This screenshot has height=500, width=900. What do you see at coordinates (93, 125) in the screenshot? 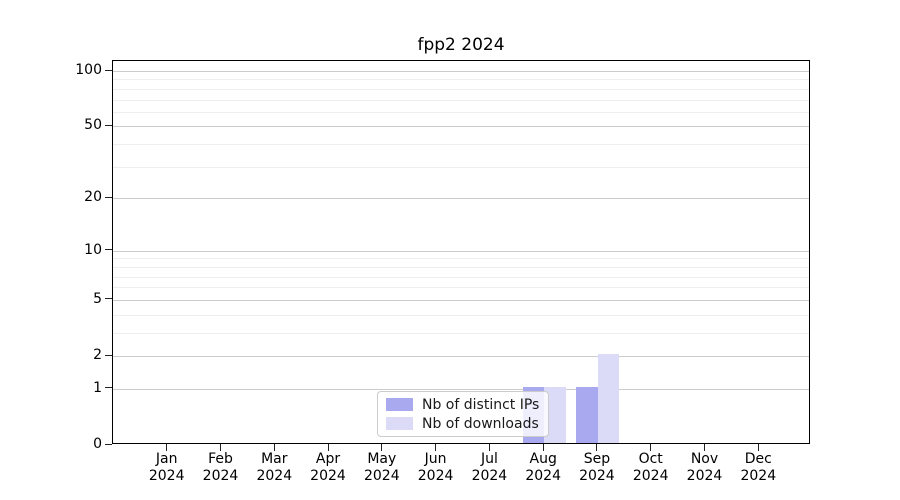
I see `y-tick-label: 50` at bounding box center [93, 125].